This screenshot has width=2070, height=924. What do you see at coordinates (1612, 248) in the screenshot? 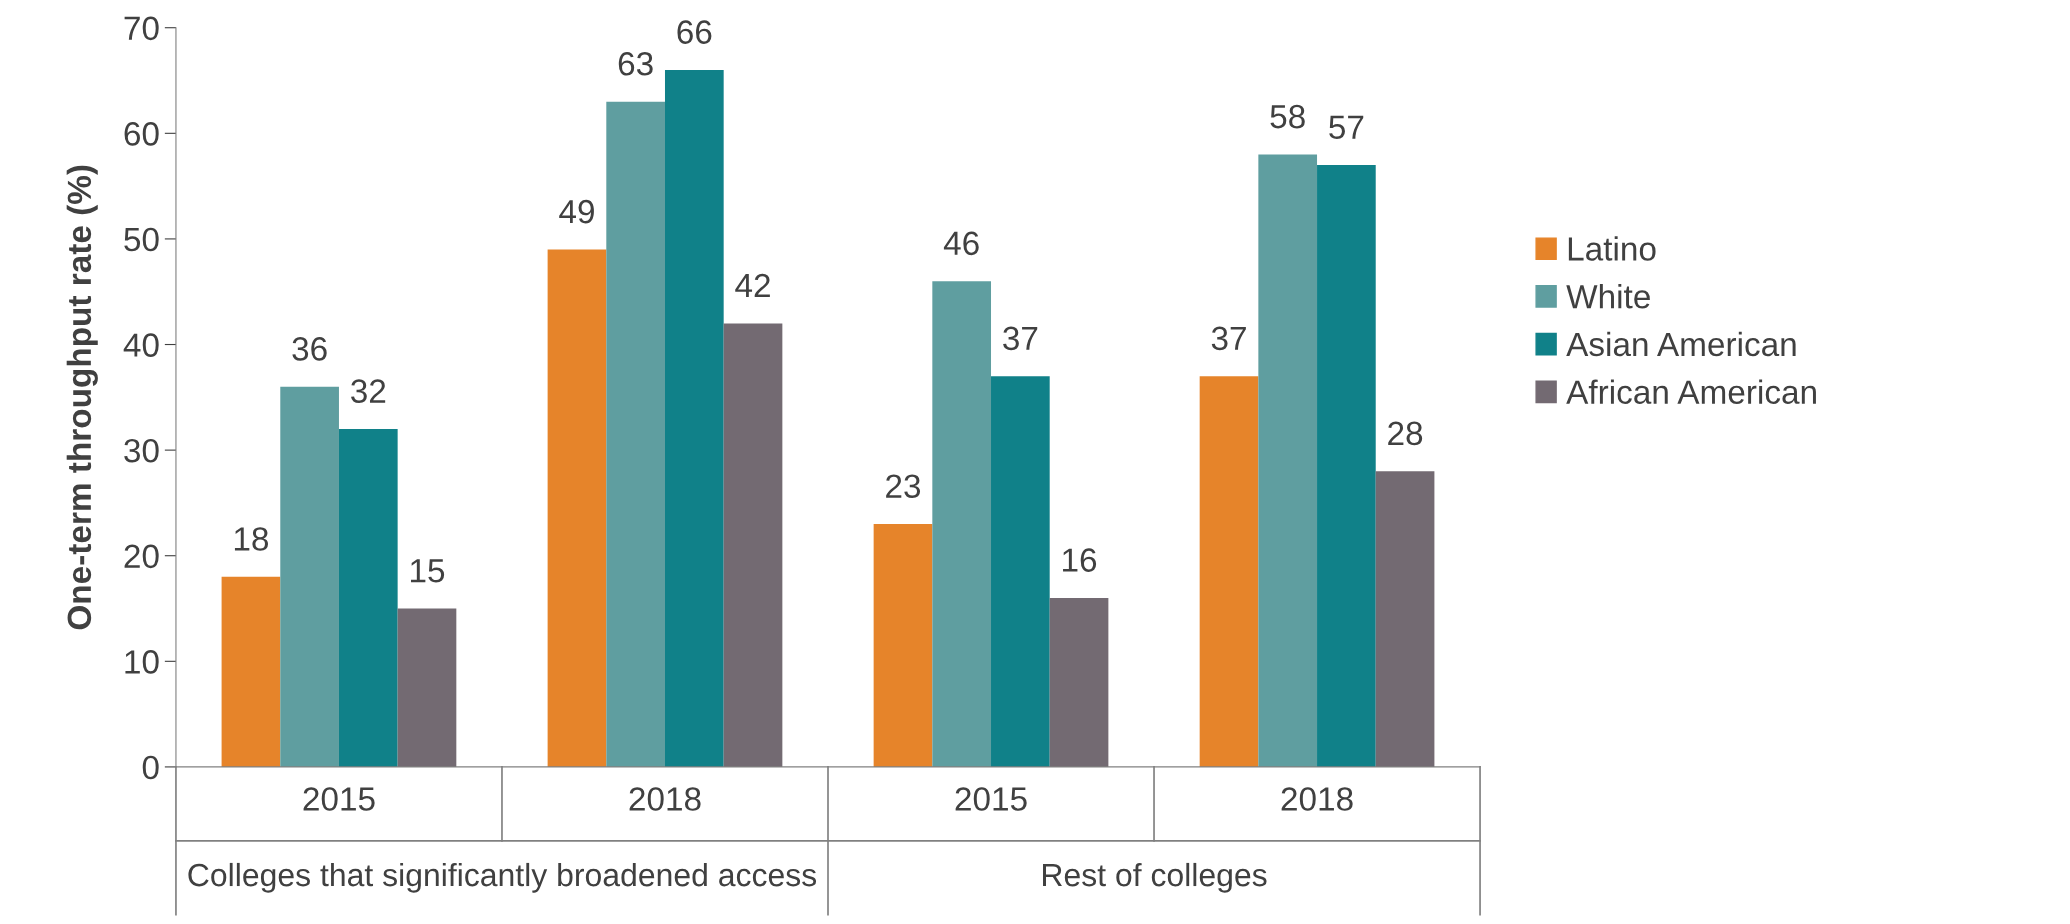
I see `legend-label: Latino` at bounding box center [1612, 248].